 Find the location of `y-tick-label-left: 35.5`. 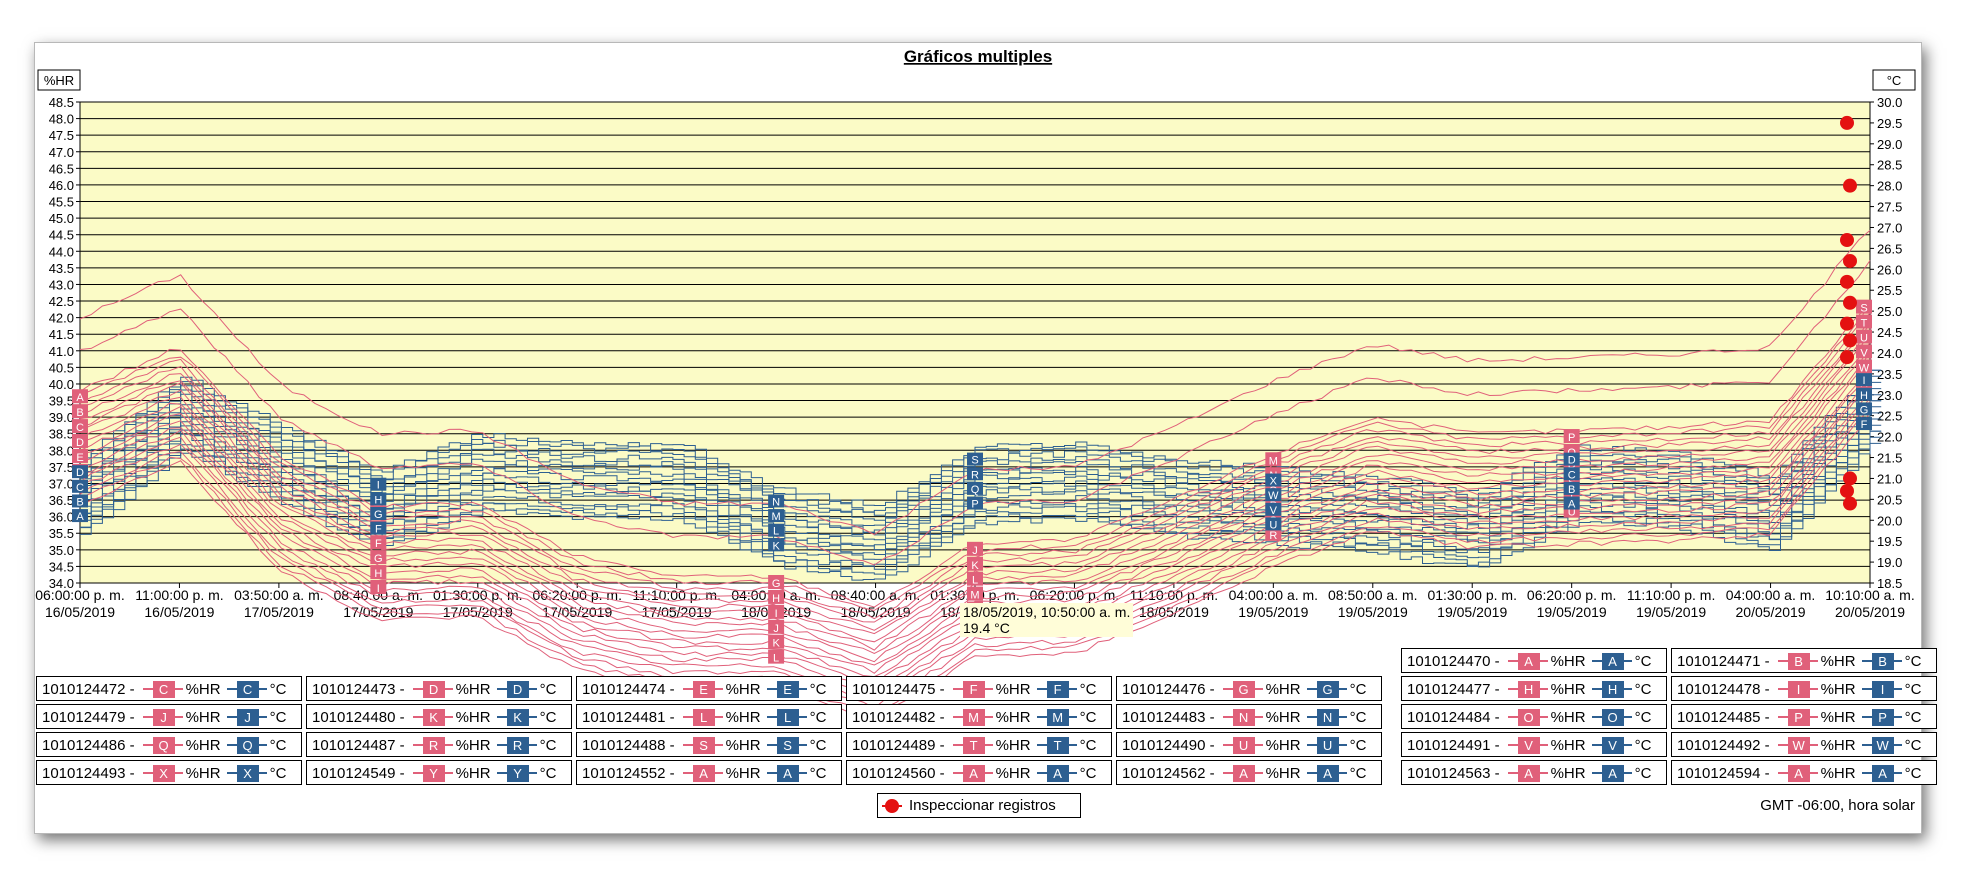

y-tick-label-left: 35.5 is located at coordinates (61, 533).